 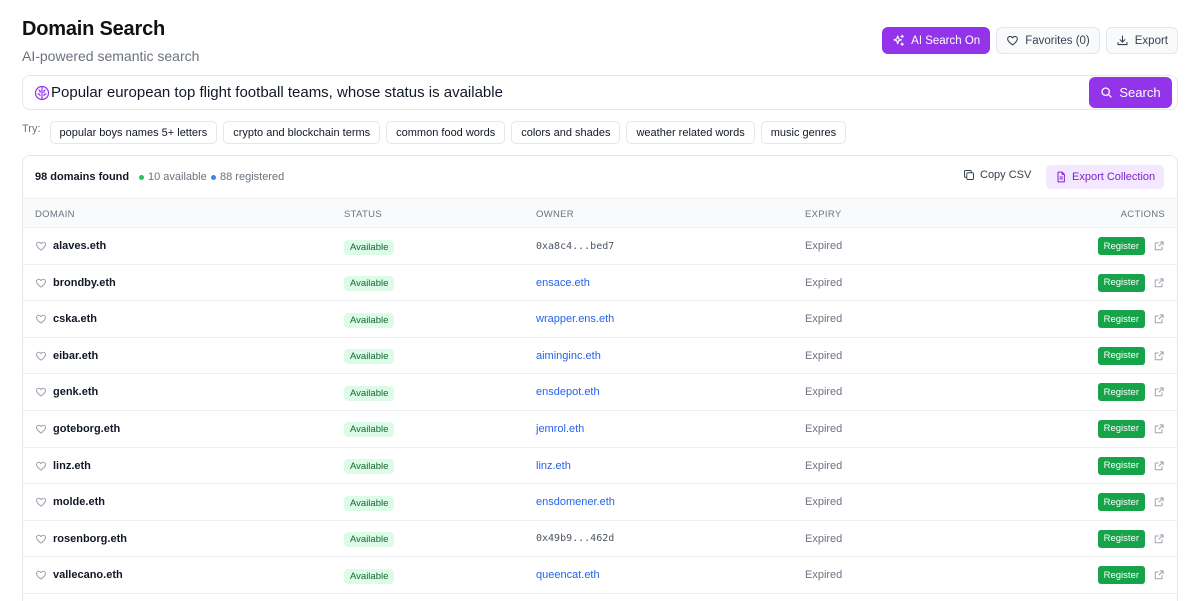 What do you see at coordinates (1151, 40) in the screenshot?
I see `export-label: Export` at bounding box center [1151, 40].